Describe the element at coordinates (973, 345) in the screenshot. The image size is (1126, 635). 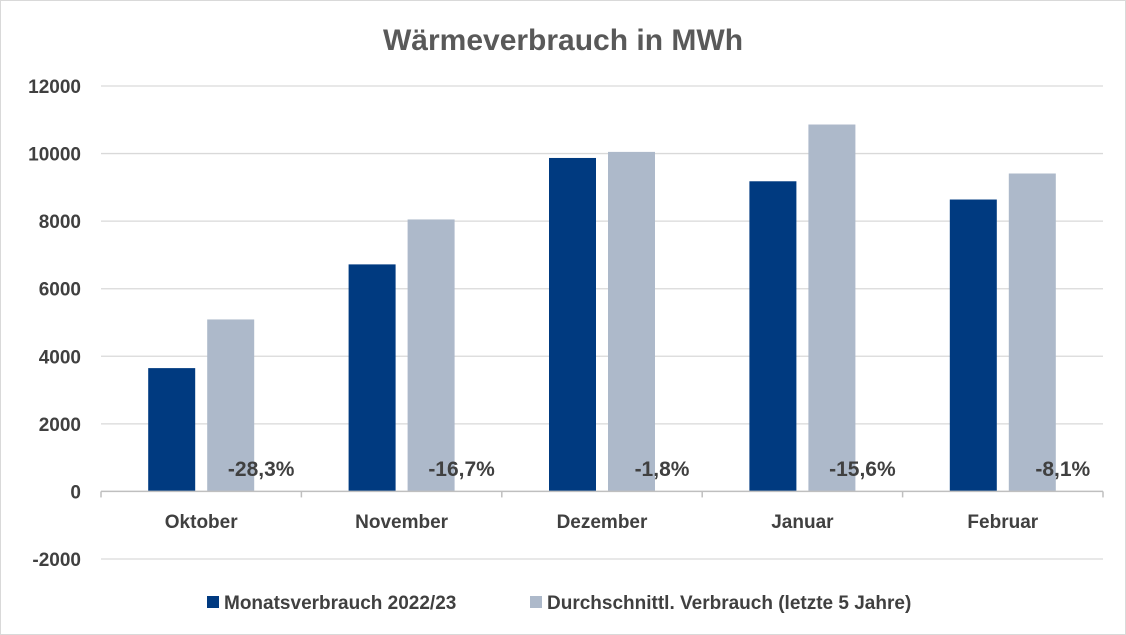
I see `bar-monatsverbrauch-februar` at that location.